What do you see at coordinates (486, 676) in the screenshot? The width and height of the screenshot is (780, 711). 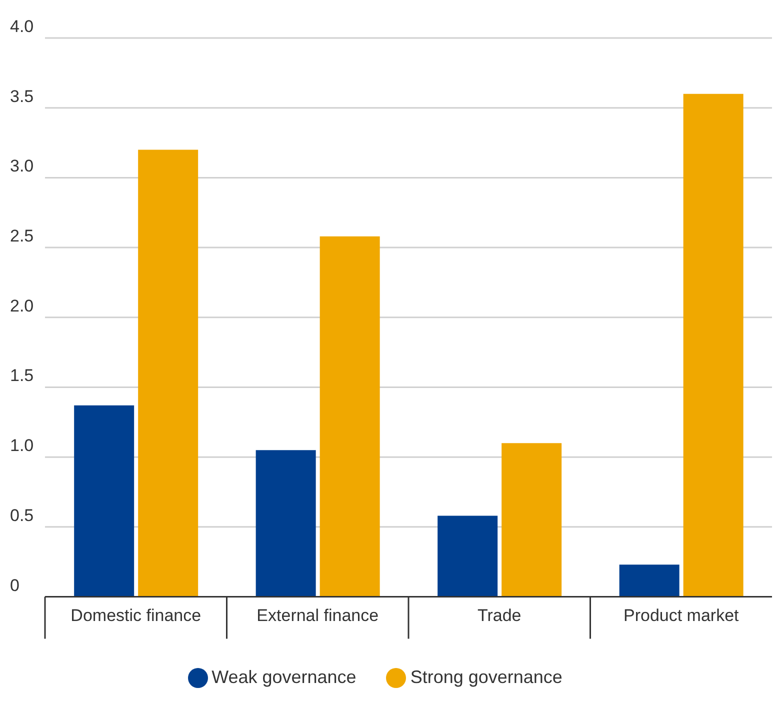 I see `legend-label: Strong governance` at bounding box center [486, 676].